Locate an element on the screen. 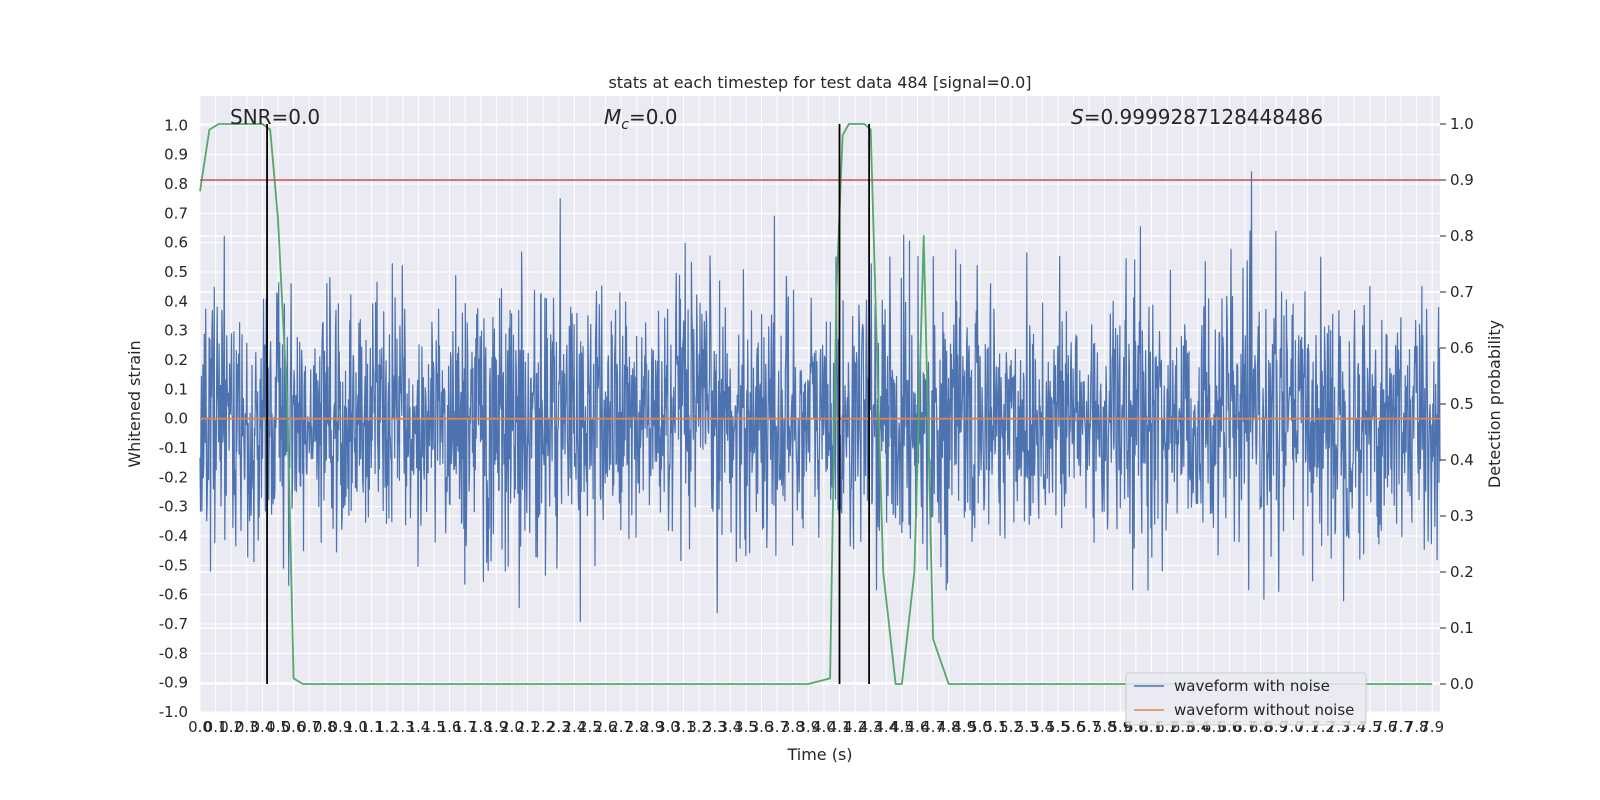  right-y-tick-label: 0.5 is located at coordinates (1462, 404).